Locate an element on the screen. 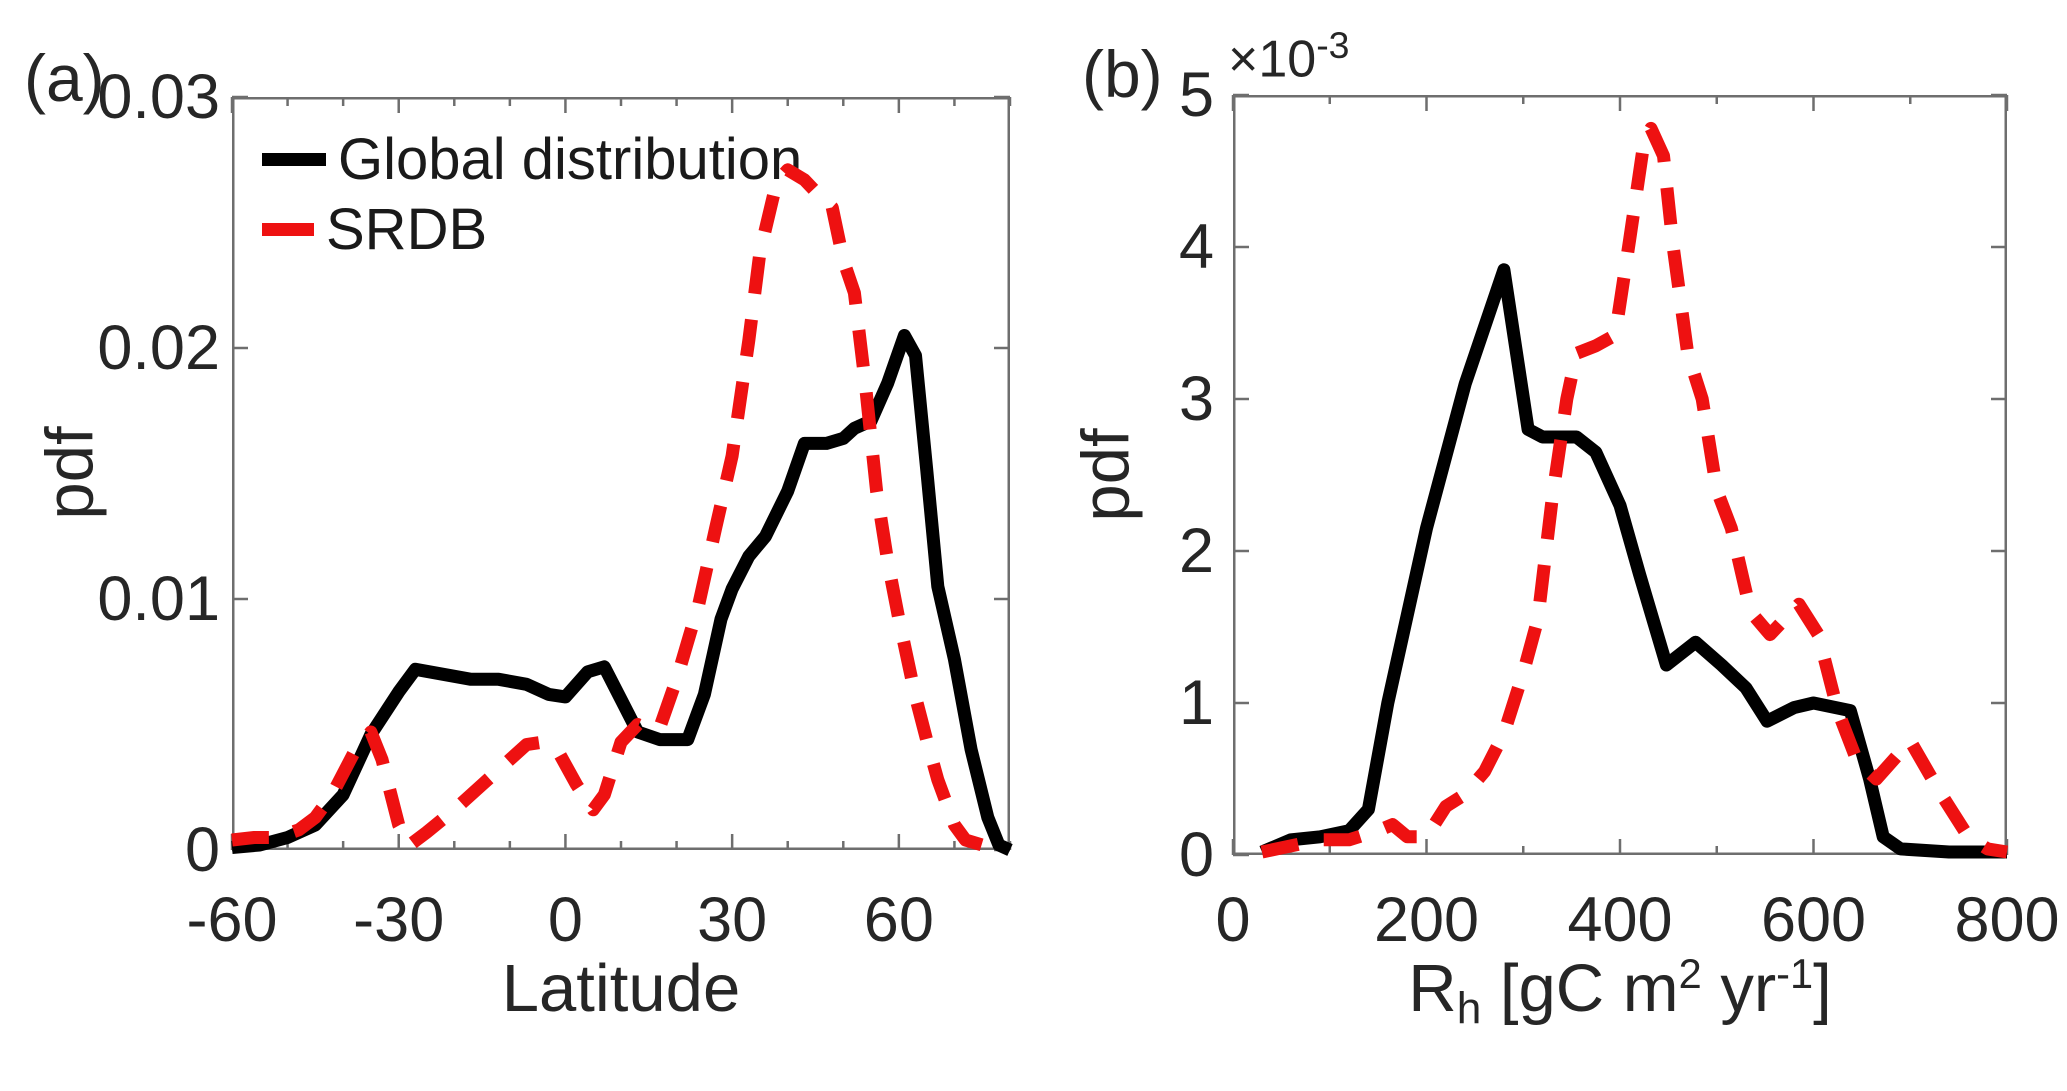  rh-mid2: yr is located at coordinates (1739, 988).